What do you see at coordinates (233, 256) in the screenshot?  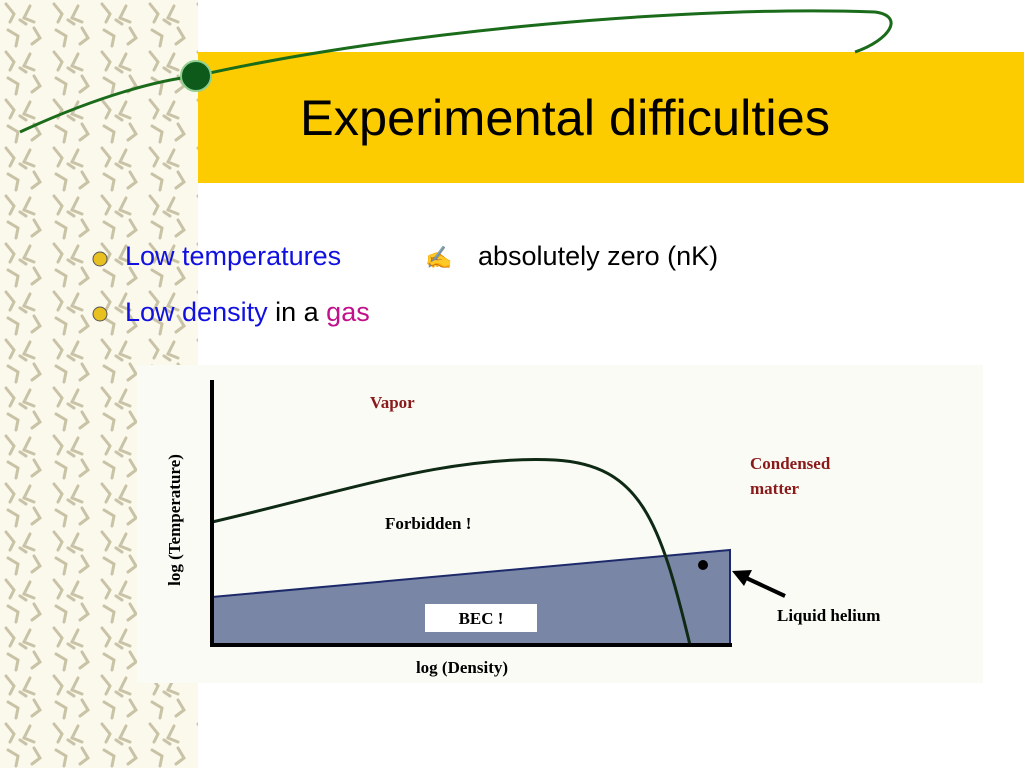 I see `bullet-text: Low temperatures` at bounding box center [233, 256].